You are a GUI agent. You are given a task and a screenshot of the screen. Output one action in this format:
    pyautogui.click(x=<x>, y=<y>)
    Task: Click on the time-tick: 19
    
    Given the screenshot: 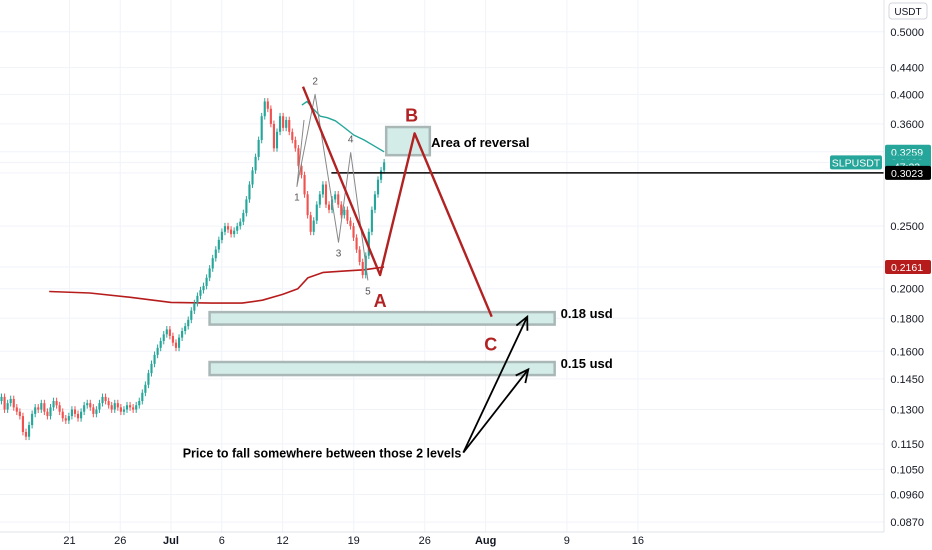 What is the action you would take?
    pyautogui.click(x=354, y=541)
    